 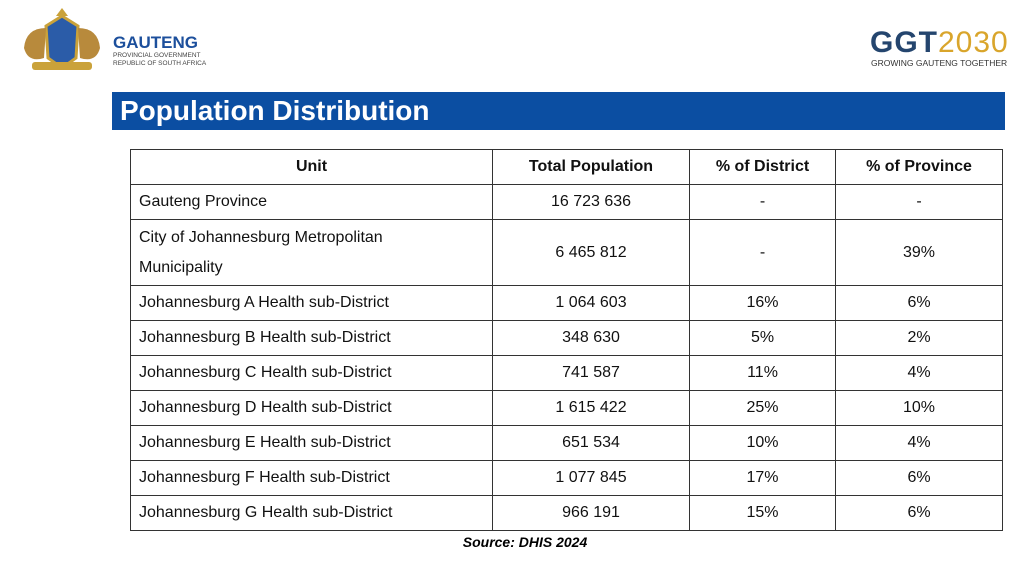 I want to click on table-row: Gauteng Province 16 723 636- -, so click(x=566, y=202).